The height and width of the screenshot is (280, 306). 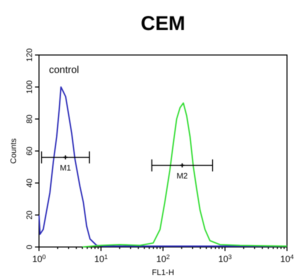 What do you see at coordinates (64, 70) in the screenshot?
I see `annotation: control` at bounding box center [64, 70].